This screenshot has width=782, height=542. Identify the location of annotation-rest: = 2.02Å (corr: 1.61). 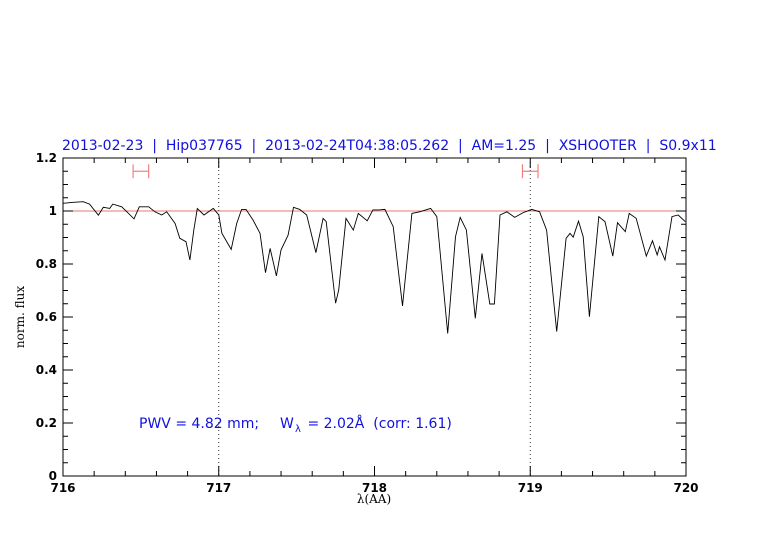
(377, 423).